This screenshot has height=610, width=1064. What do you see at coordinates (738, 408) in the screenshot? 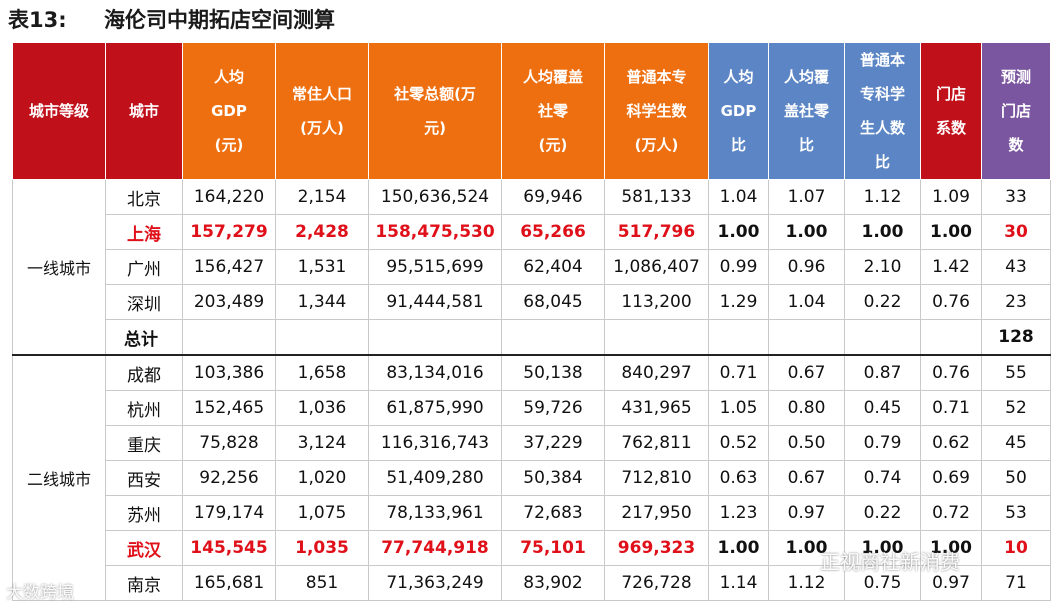
I see `table-cell: 1.05` at bounding box center [738, 408].